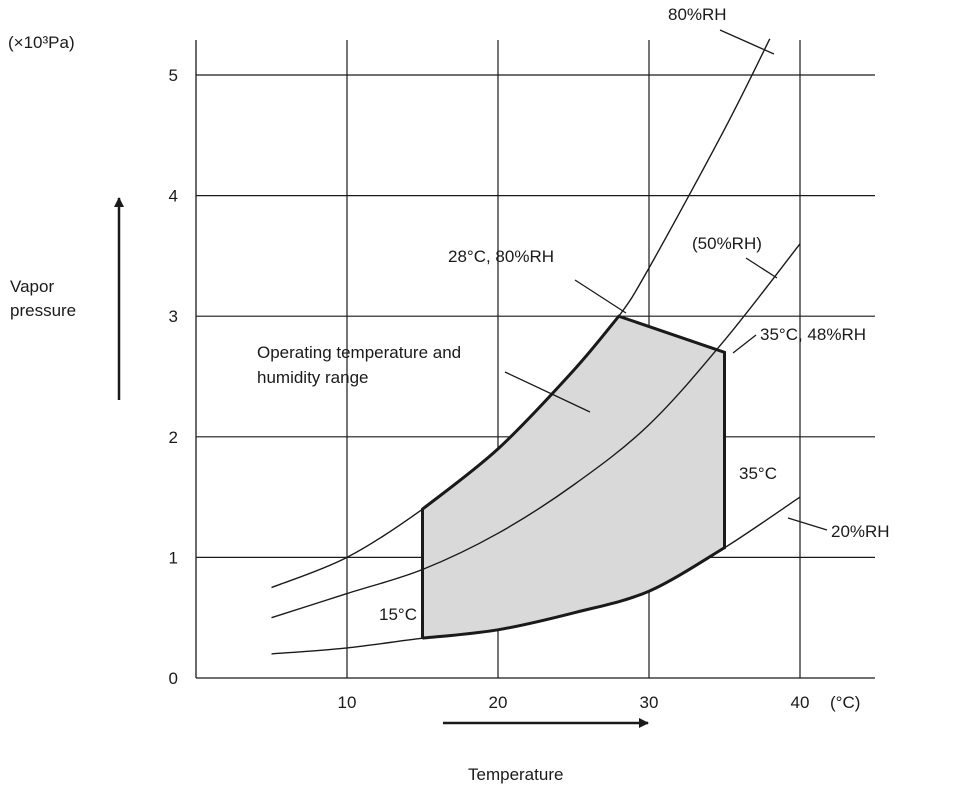 This screenshot has width=967, height=786. I want to click on y-tick-label: 2, so click(173, 437).